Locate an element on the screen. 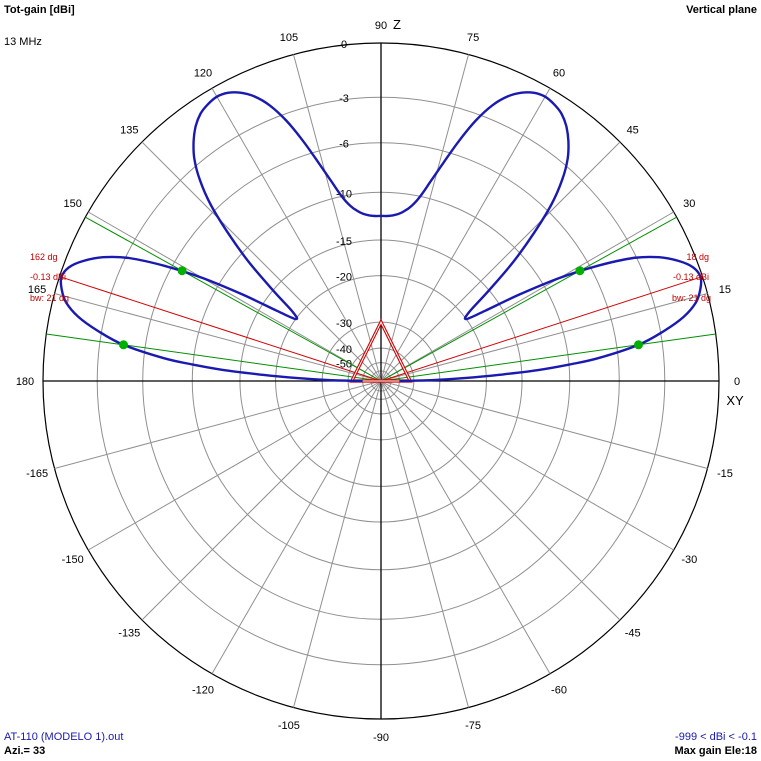  annotation-left-gain: -0.13 dBi is located at coordinates (48, 277).